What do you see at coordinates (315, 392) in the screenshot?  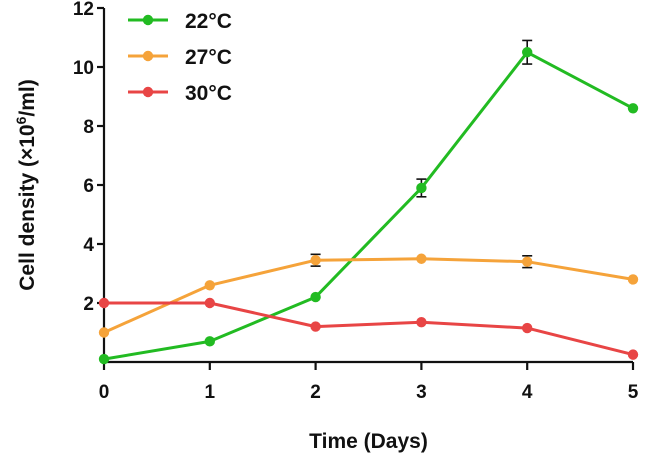 I see `x-tick-label: 2` at bounding box center [315, 392].